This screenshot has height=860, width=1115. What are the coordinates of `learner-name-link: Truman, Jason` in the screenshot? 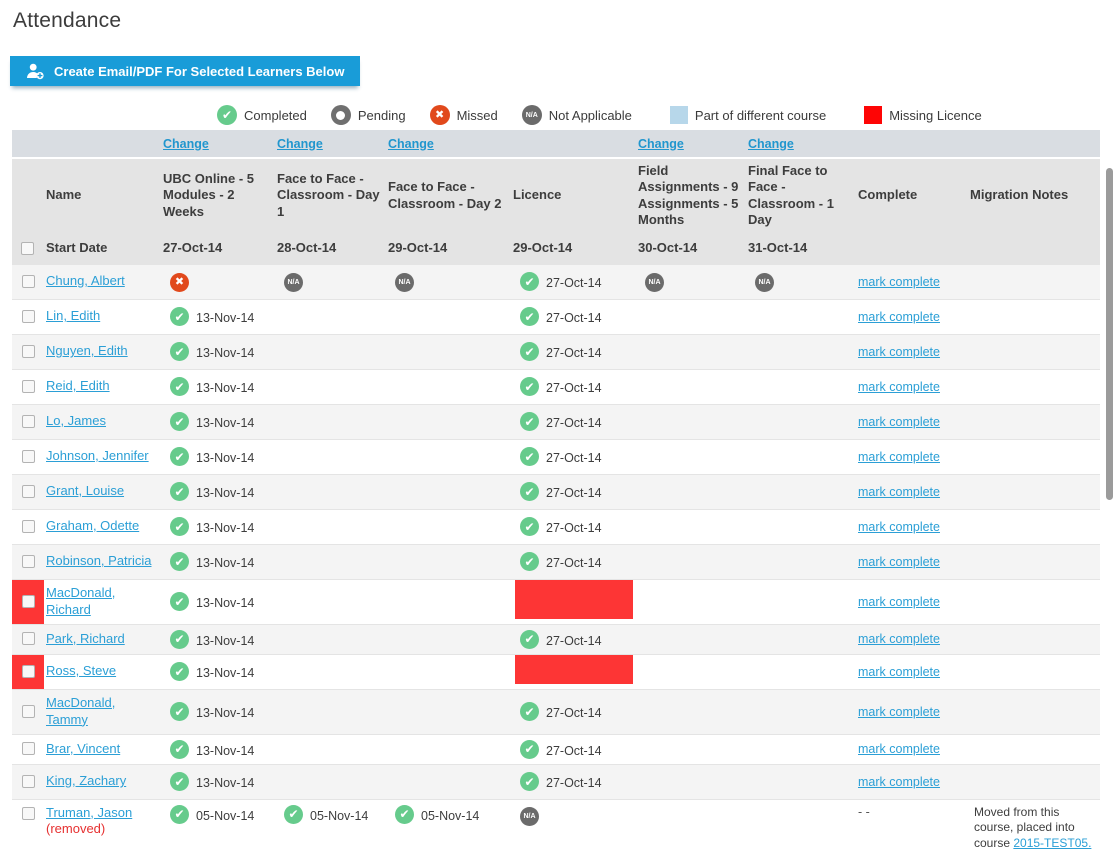 It's located at (89, 812).